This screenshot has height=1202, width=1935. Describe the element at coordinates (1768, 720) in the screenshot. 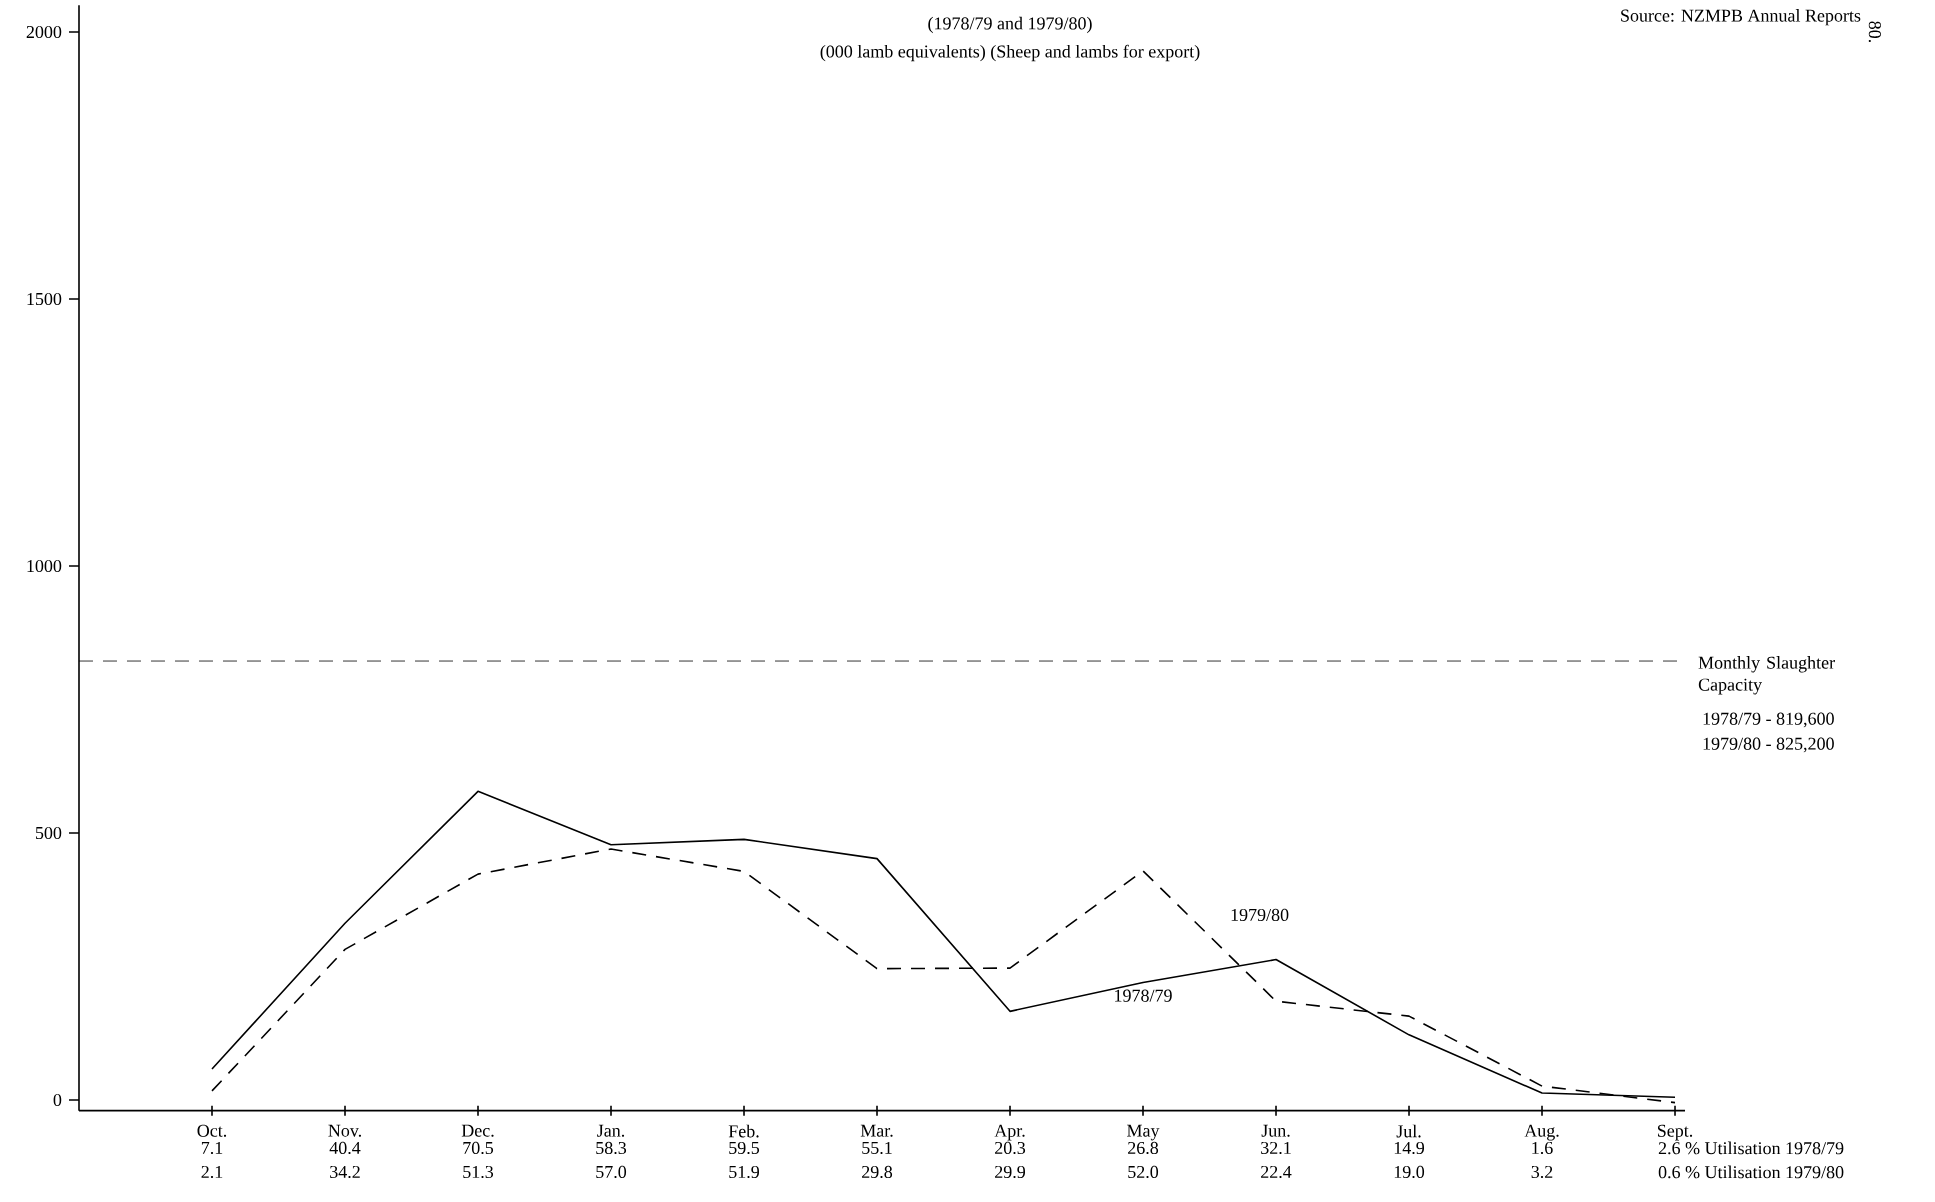

I see `text: 1978/79 - 819,600` at that location.